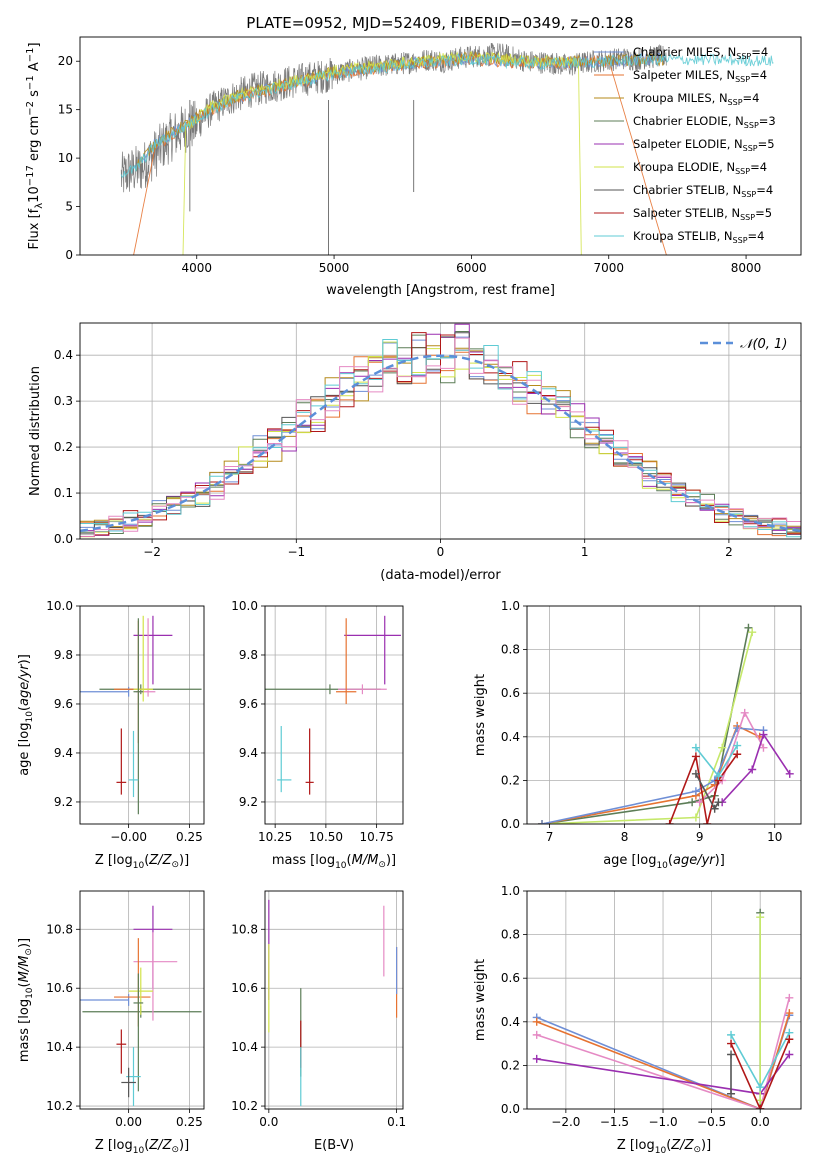 The height and width of the screenshot is (1170, 819). What do you see at coordinates (63, 704) in the screenshot?
I see `y-tick-label: 9.6` at bounding box center [63, 704].